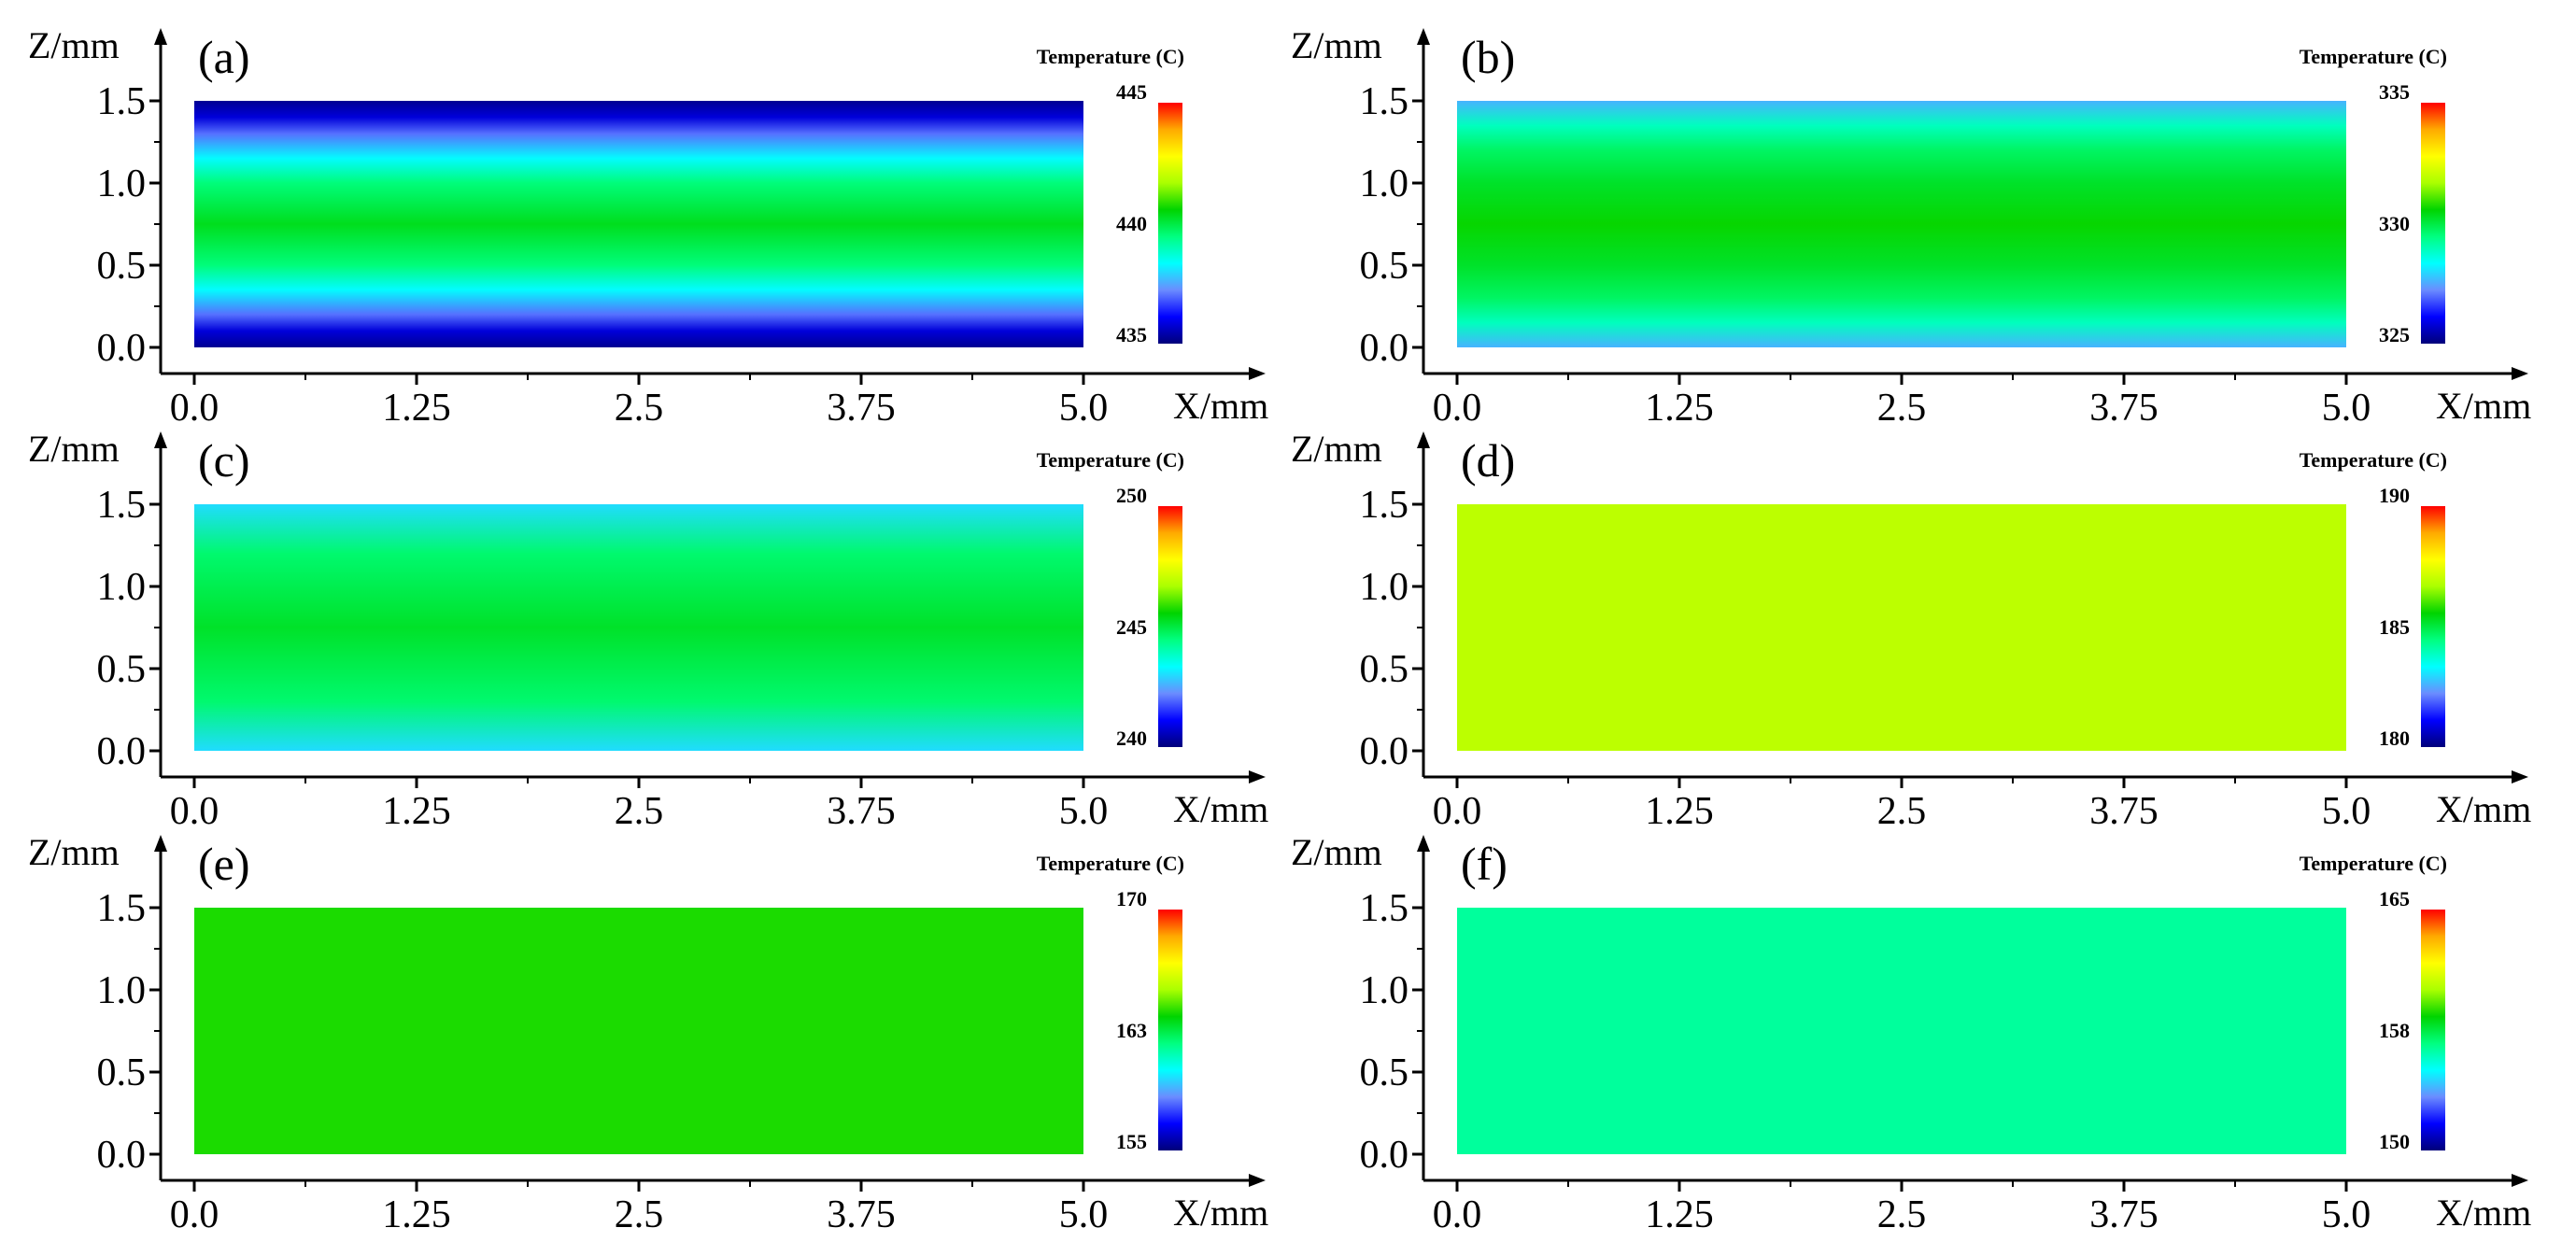  I want to click on colorbar-tick-label: 440, so click(1131, 223).